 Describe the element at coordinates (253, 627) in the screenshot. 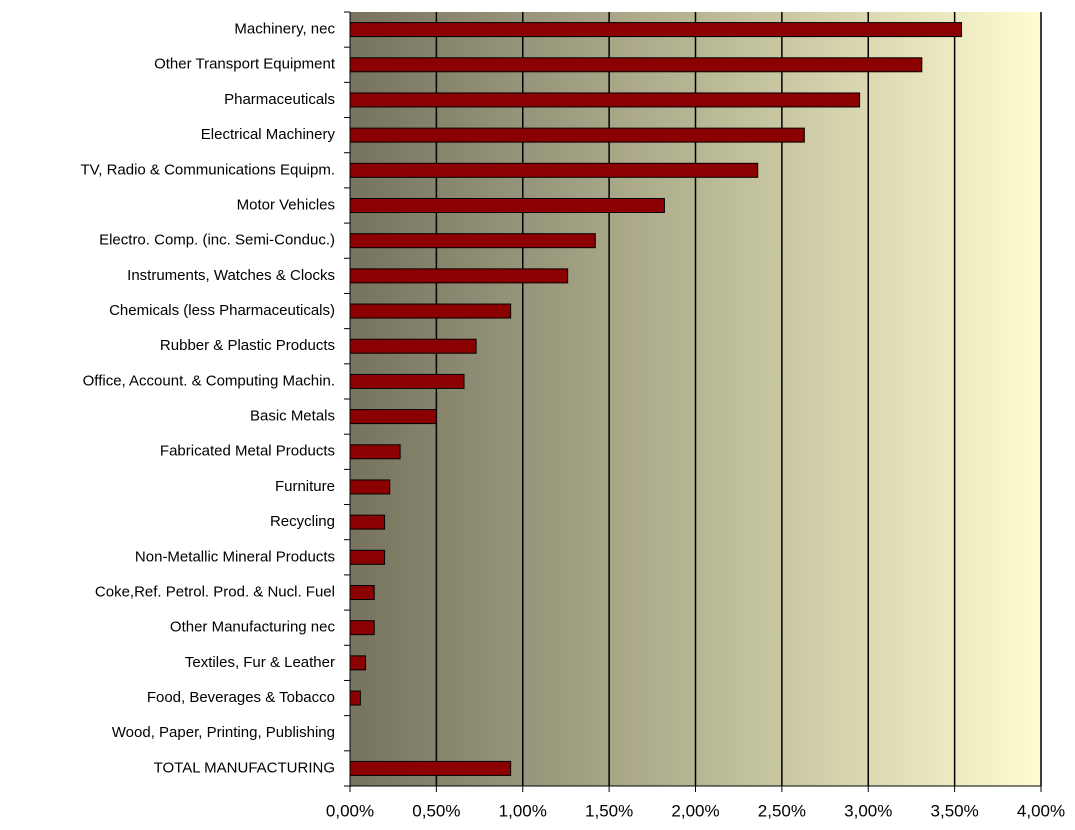

I see `y-tick-label: Other Manufacturing nec` at that location.